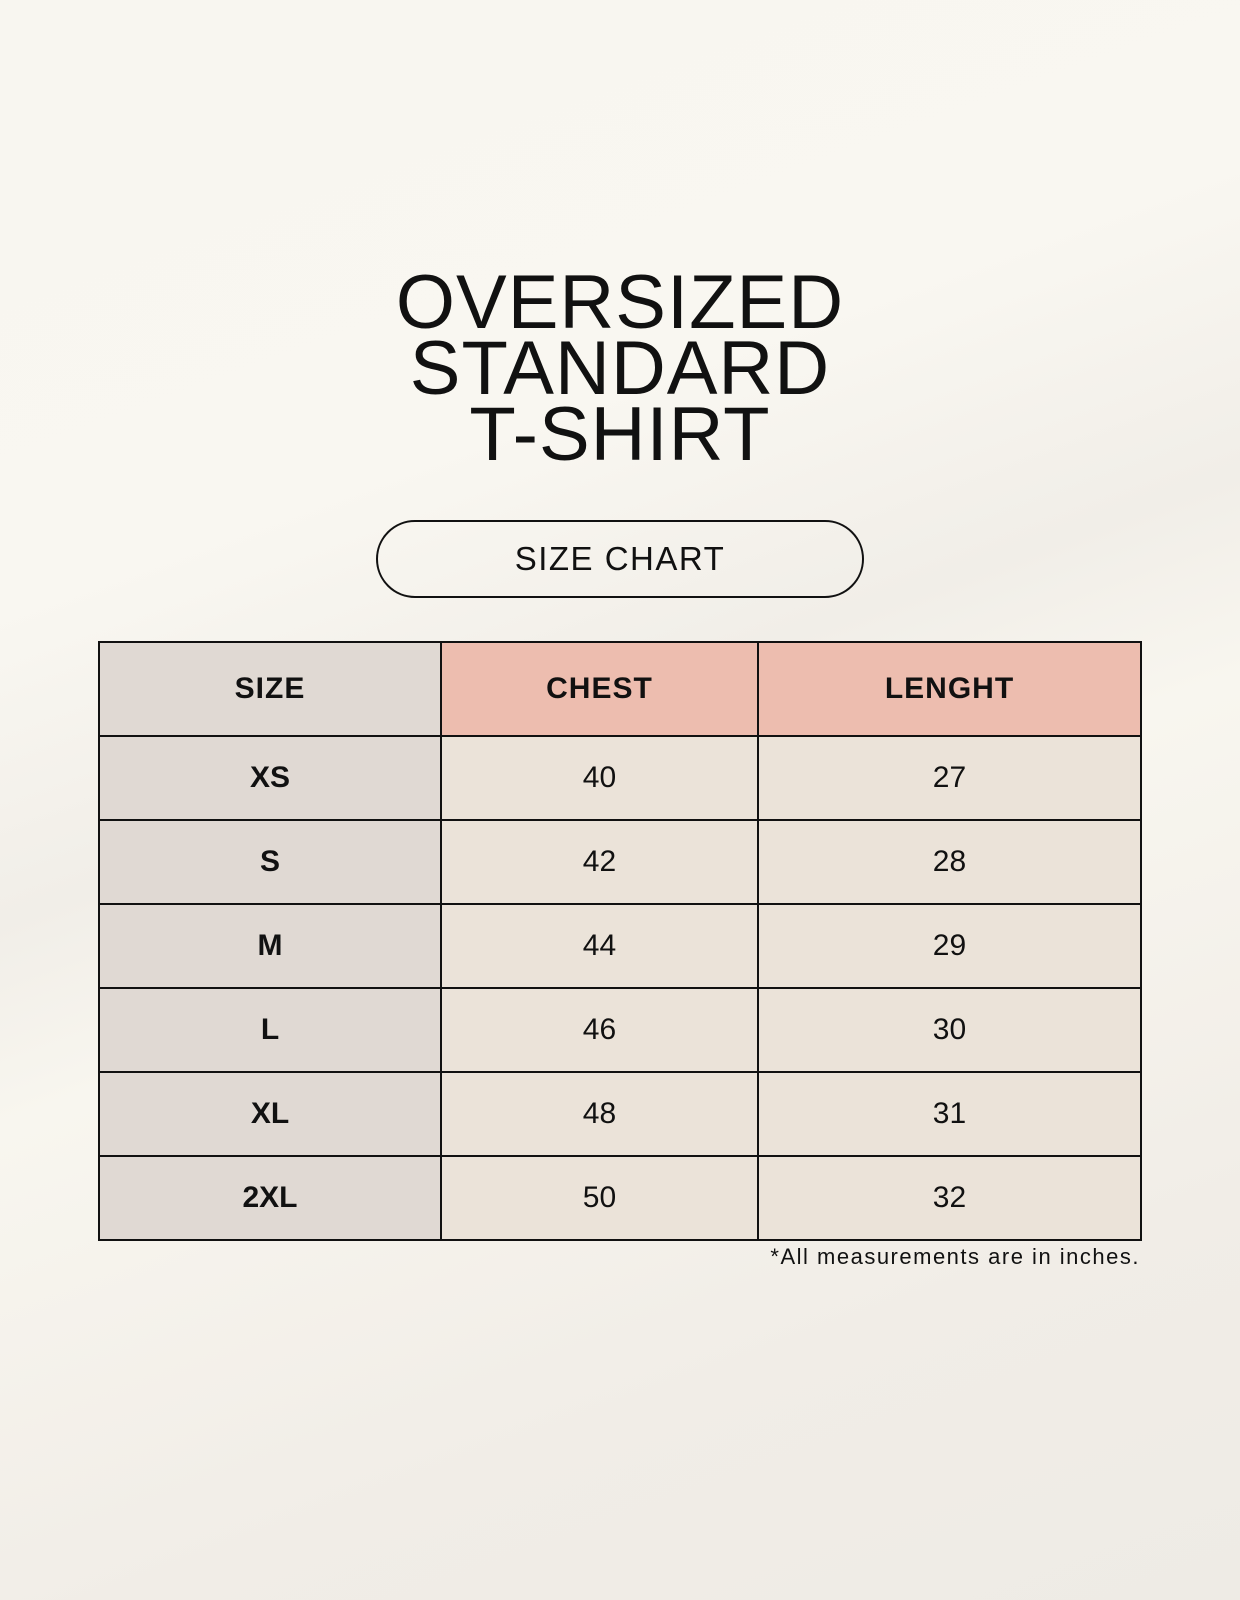 The height and width of the screenshot is (1600, 1240). I want to click on header-length: LENGHT, so click(949, 689).